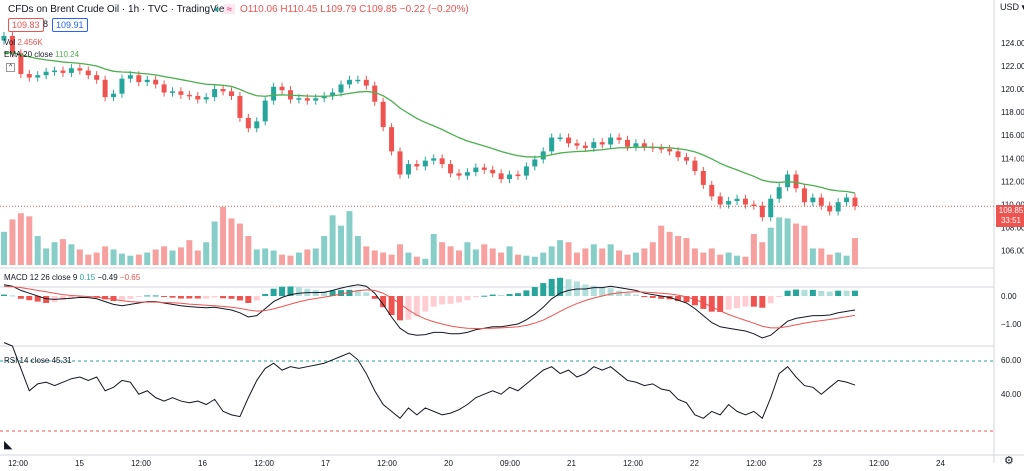  Describe the element at coordinates (448, 463) in the screenshot. I see `time-tick-label: 20` at that location.